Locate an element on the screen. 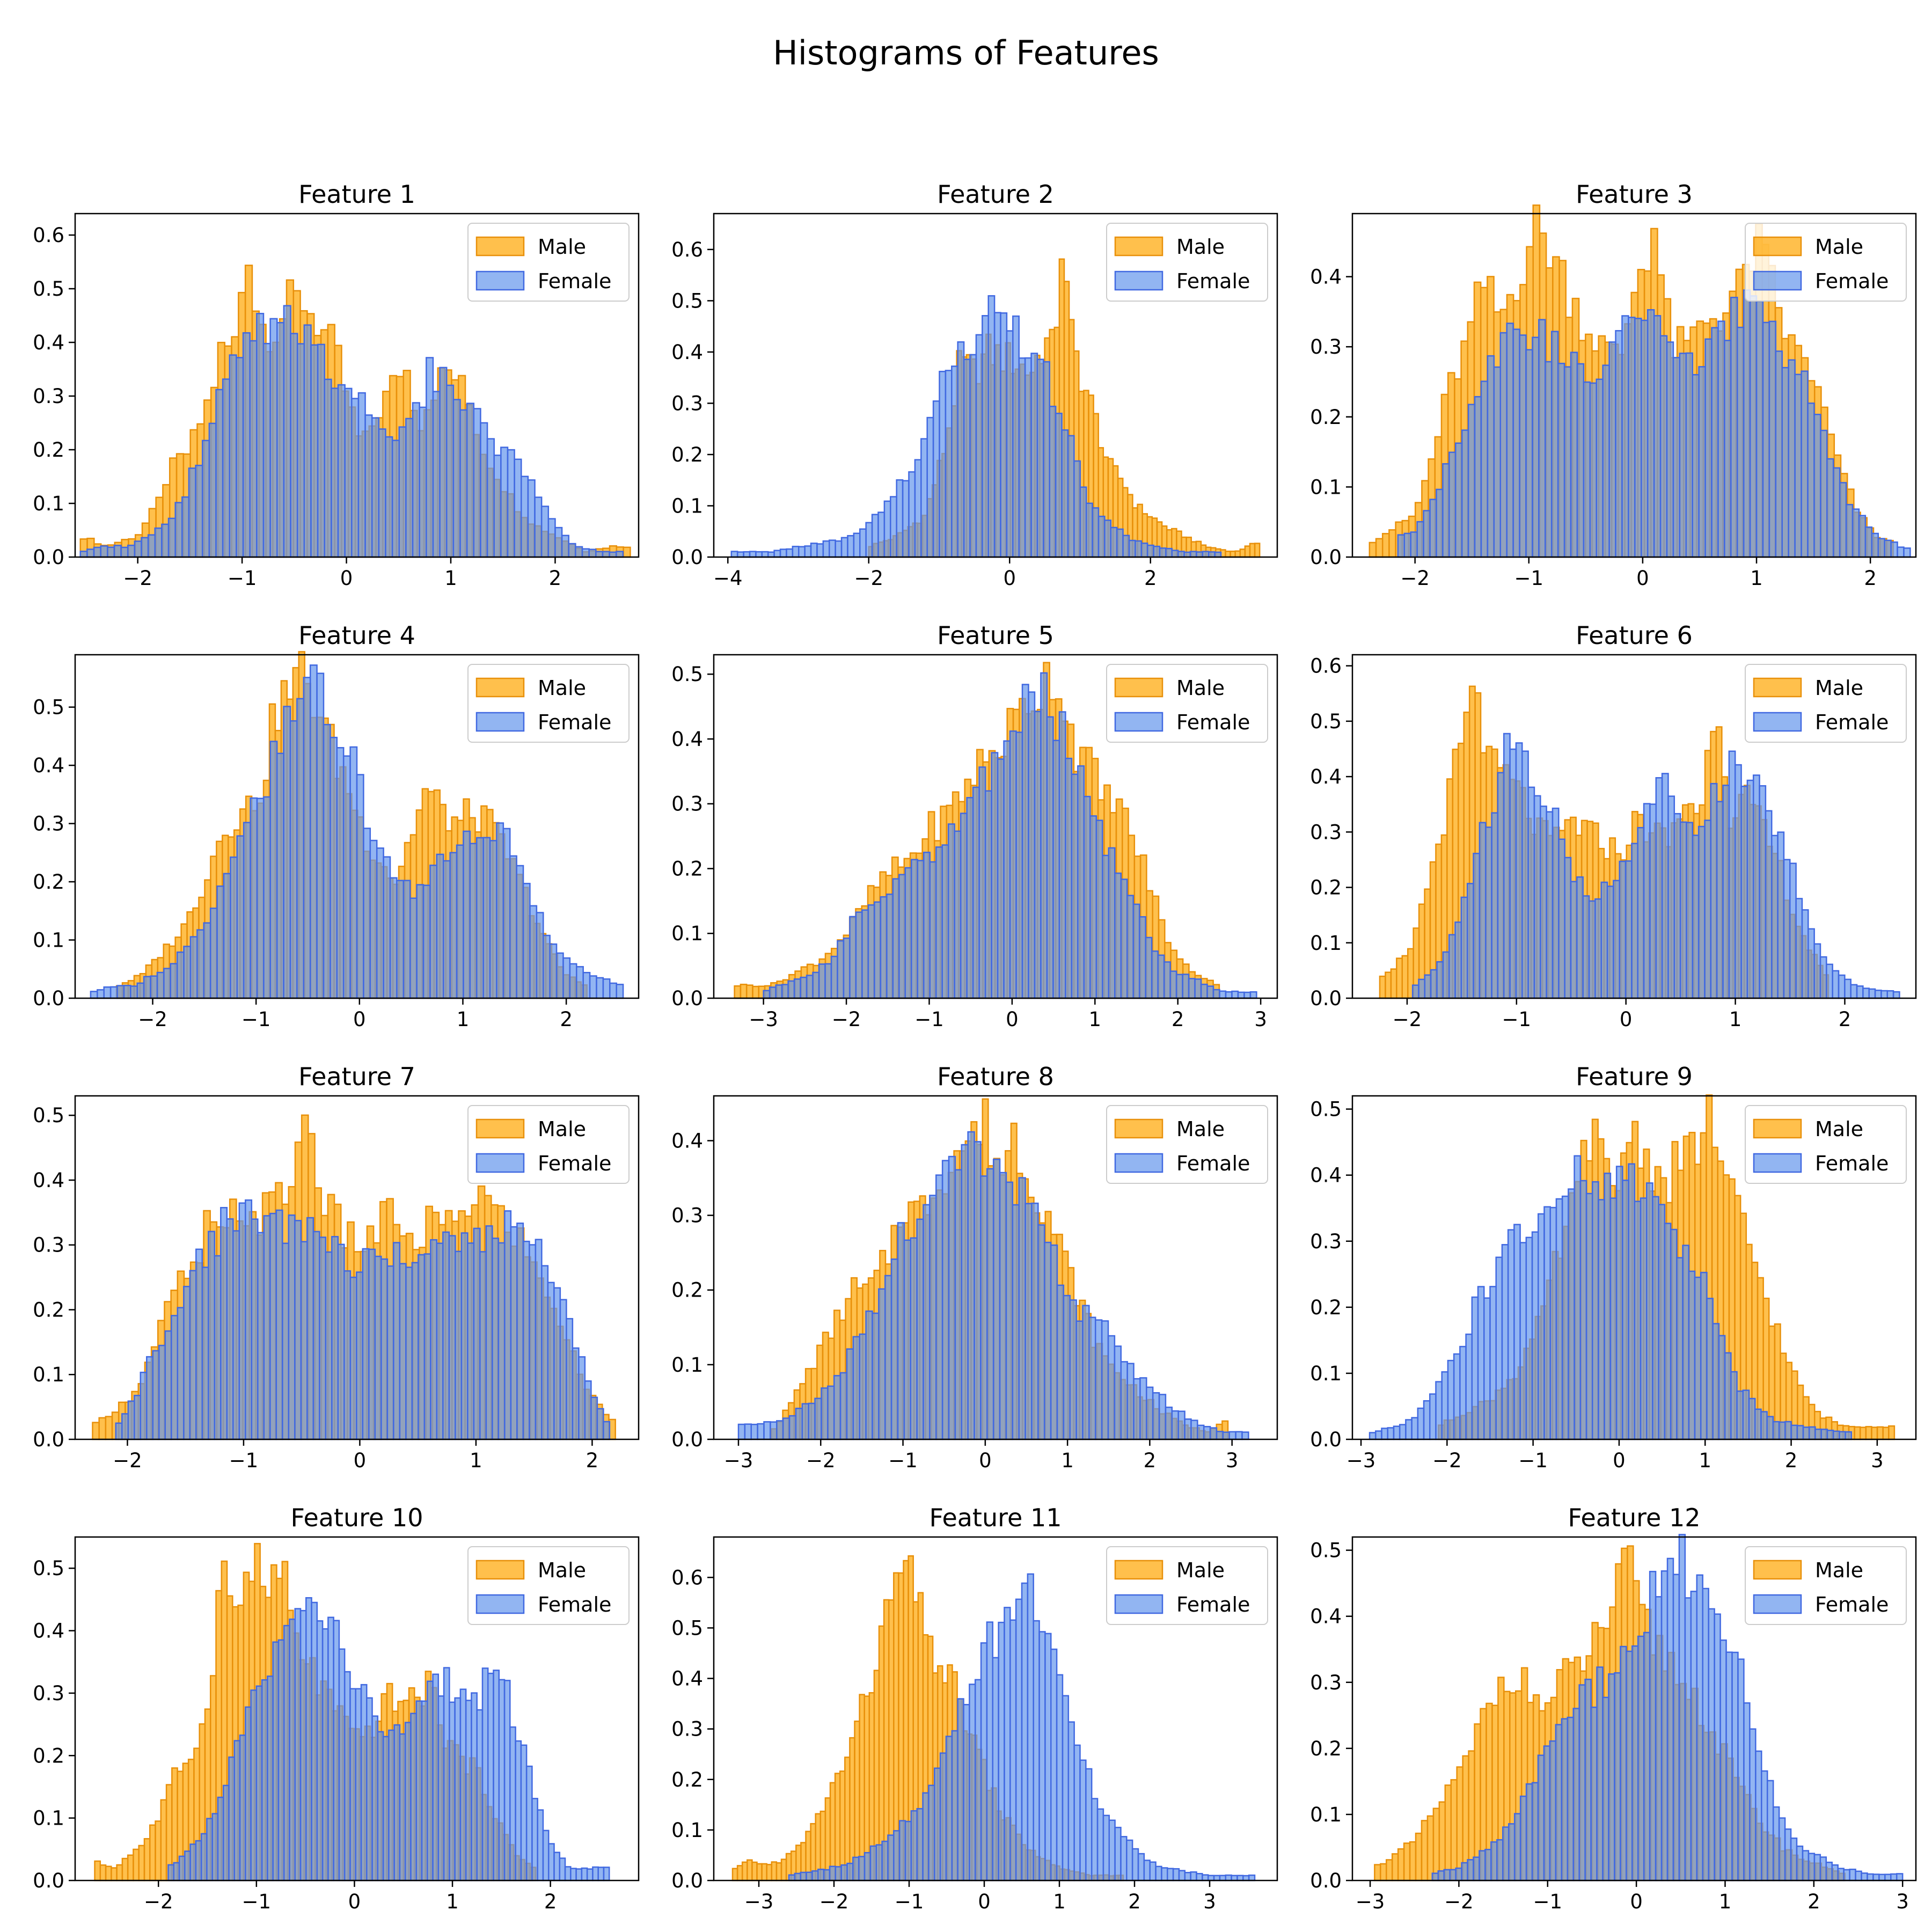 The height and width of the screenshot is (1932, 1932). y-axis: 0.0 0.1 0.2 0.3 0.4 0.5 0.6 is located at coordinates (692, 403).